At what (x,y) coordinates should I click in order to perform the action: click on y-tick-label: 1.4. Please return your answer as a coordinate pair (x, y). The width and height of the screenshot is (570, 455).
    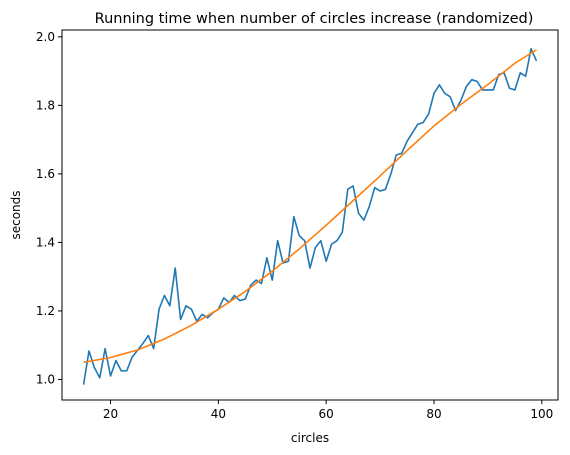
    Looking at the image, I should click on (45, 242).